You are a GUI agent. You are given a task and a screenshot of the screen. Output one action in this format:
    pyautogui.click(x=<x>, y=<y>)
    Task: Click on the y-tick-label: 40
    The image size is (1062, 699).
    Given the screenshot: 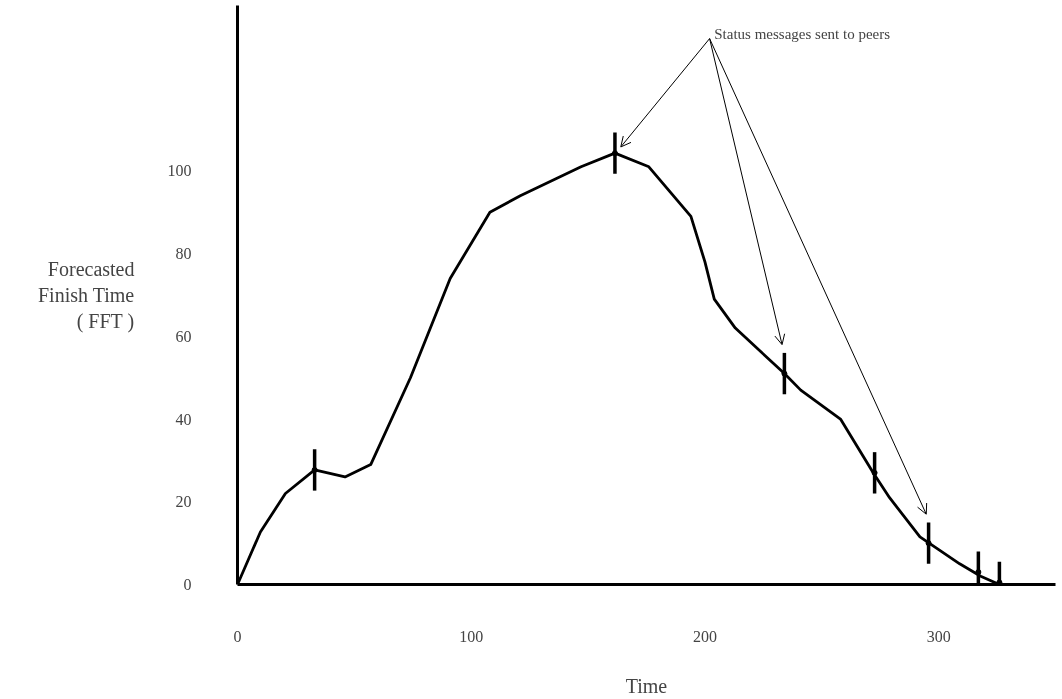 What is the action you would take?
    pyautogui.click(x=183, y=419)
    